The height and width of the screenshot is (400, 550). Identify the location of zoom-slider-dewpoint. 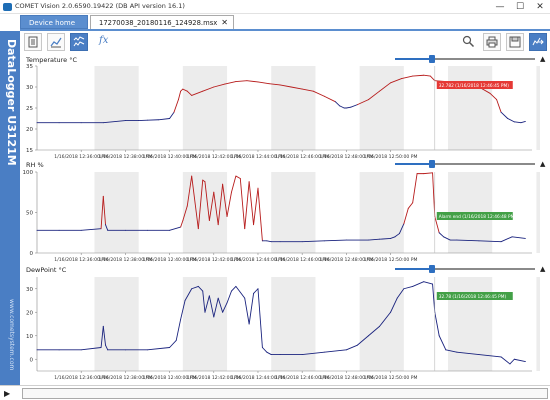
(465, 269).